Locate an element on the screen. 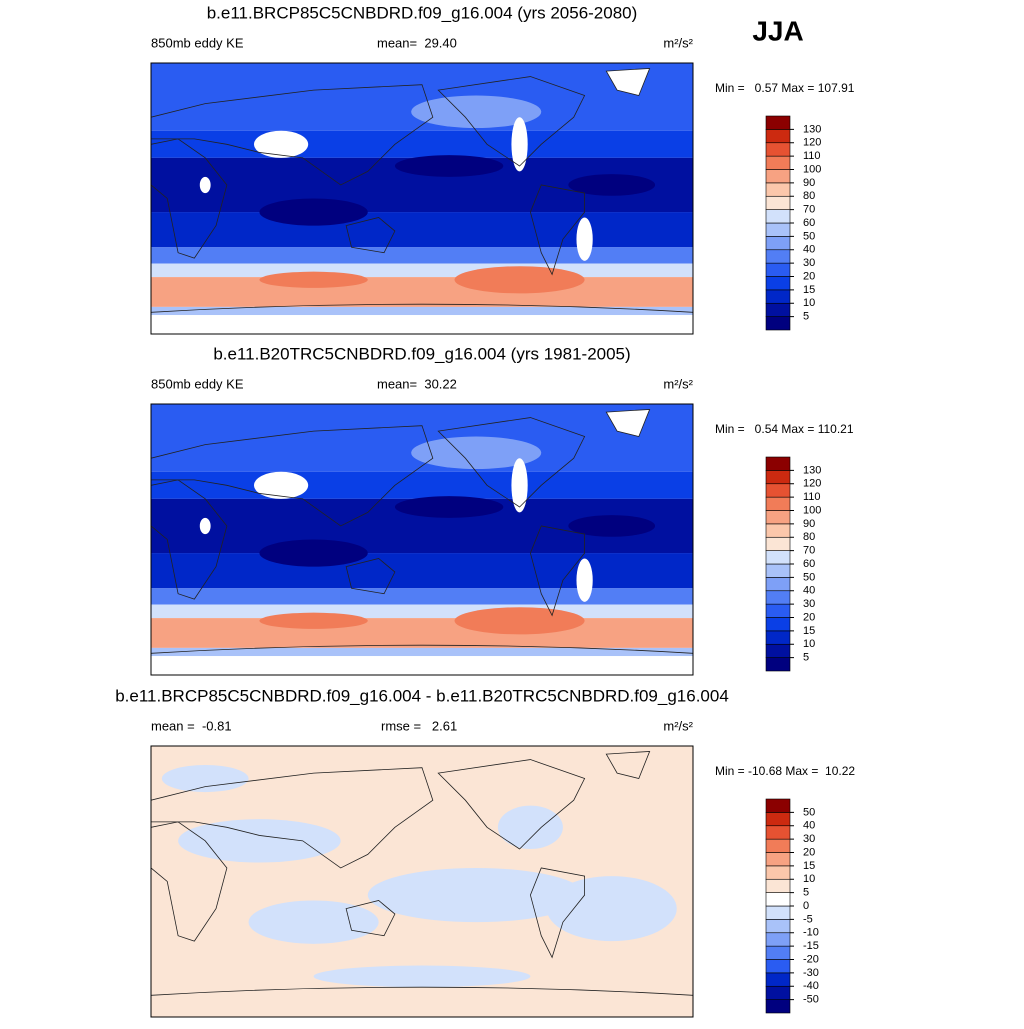  colorbar-label: -20 is located at coordinates (811, 959).